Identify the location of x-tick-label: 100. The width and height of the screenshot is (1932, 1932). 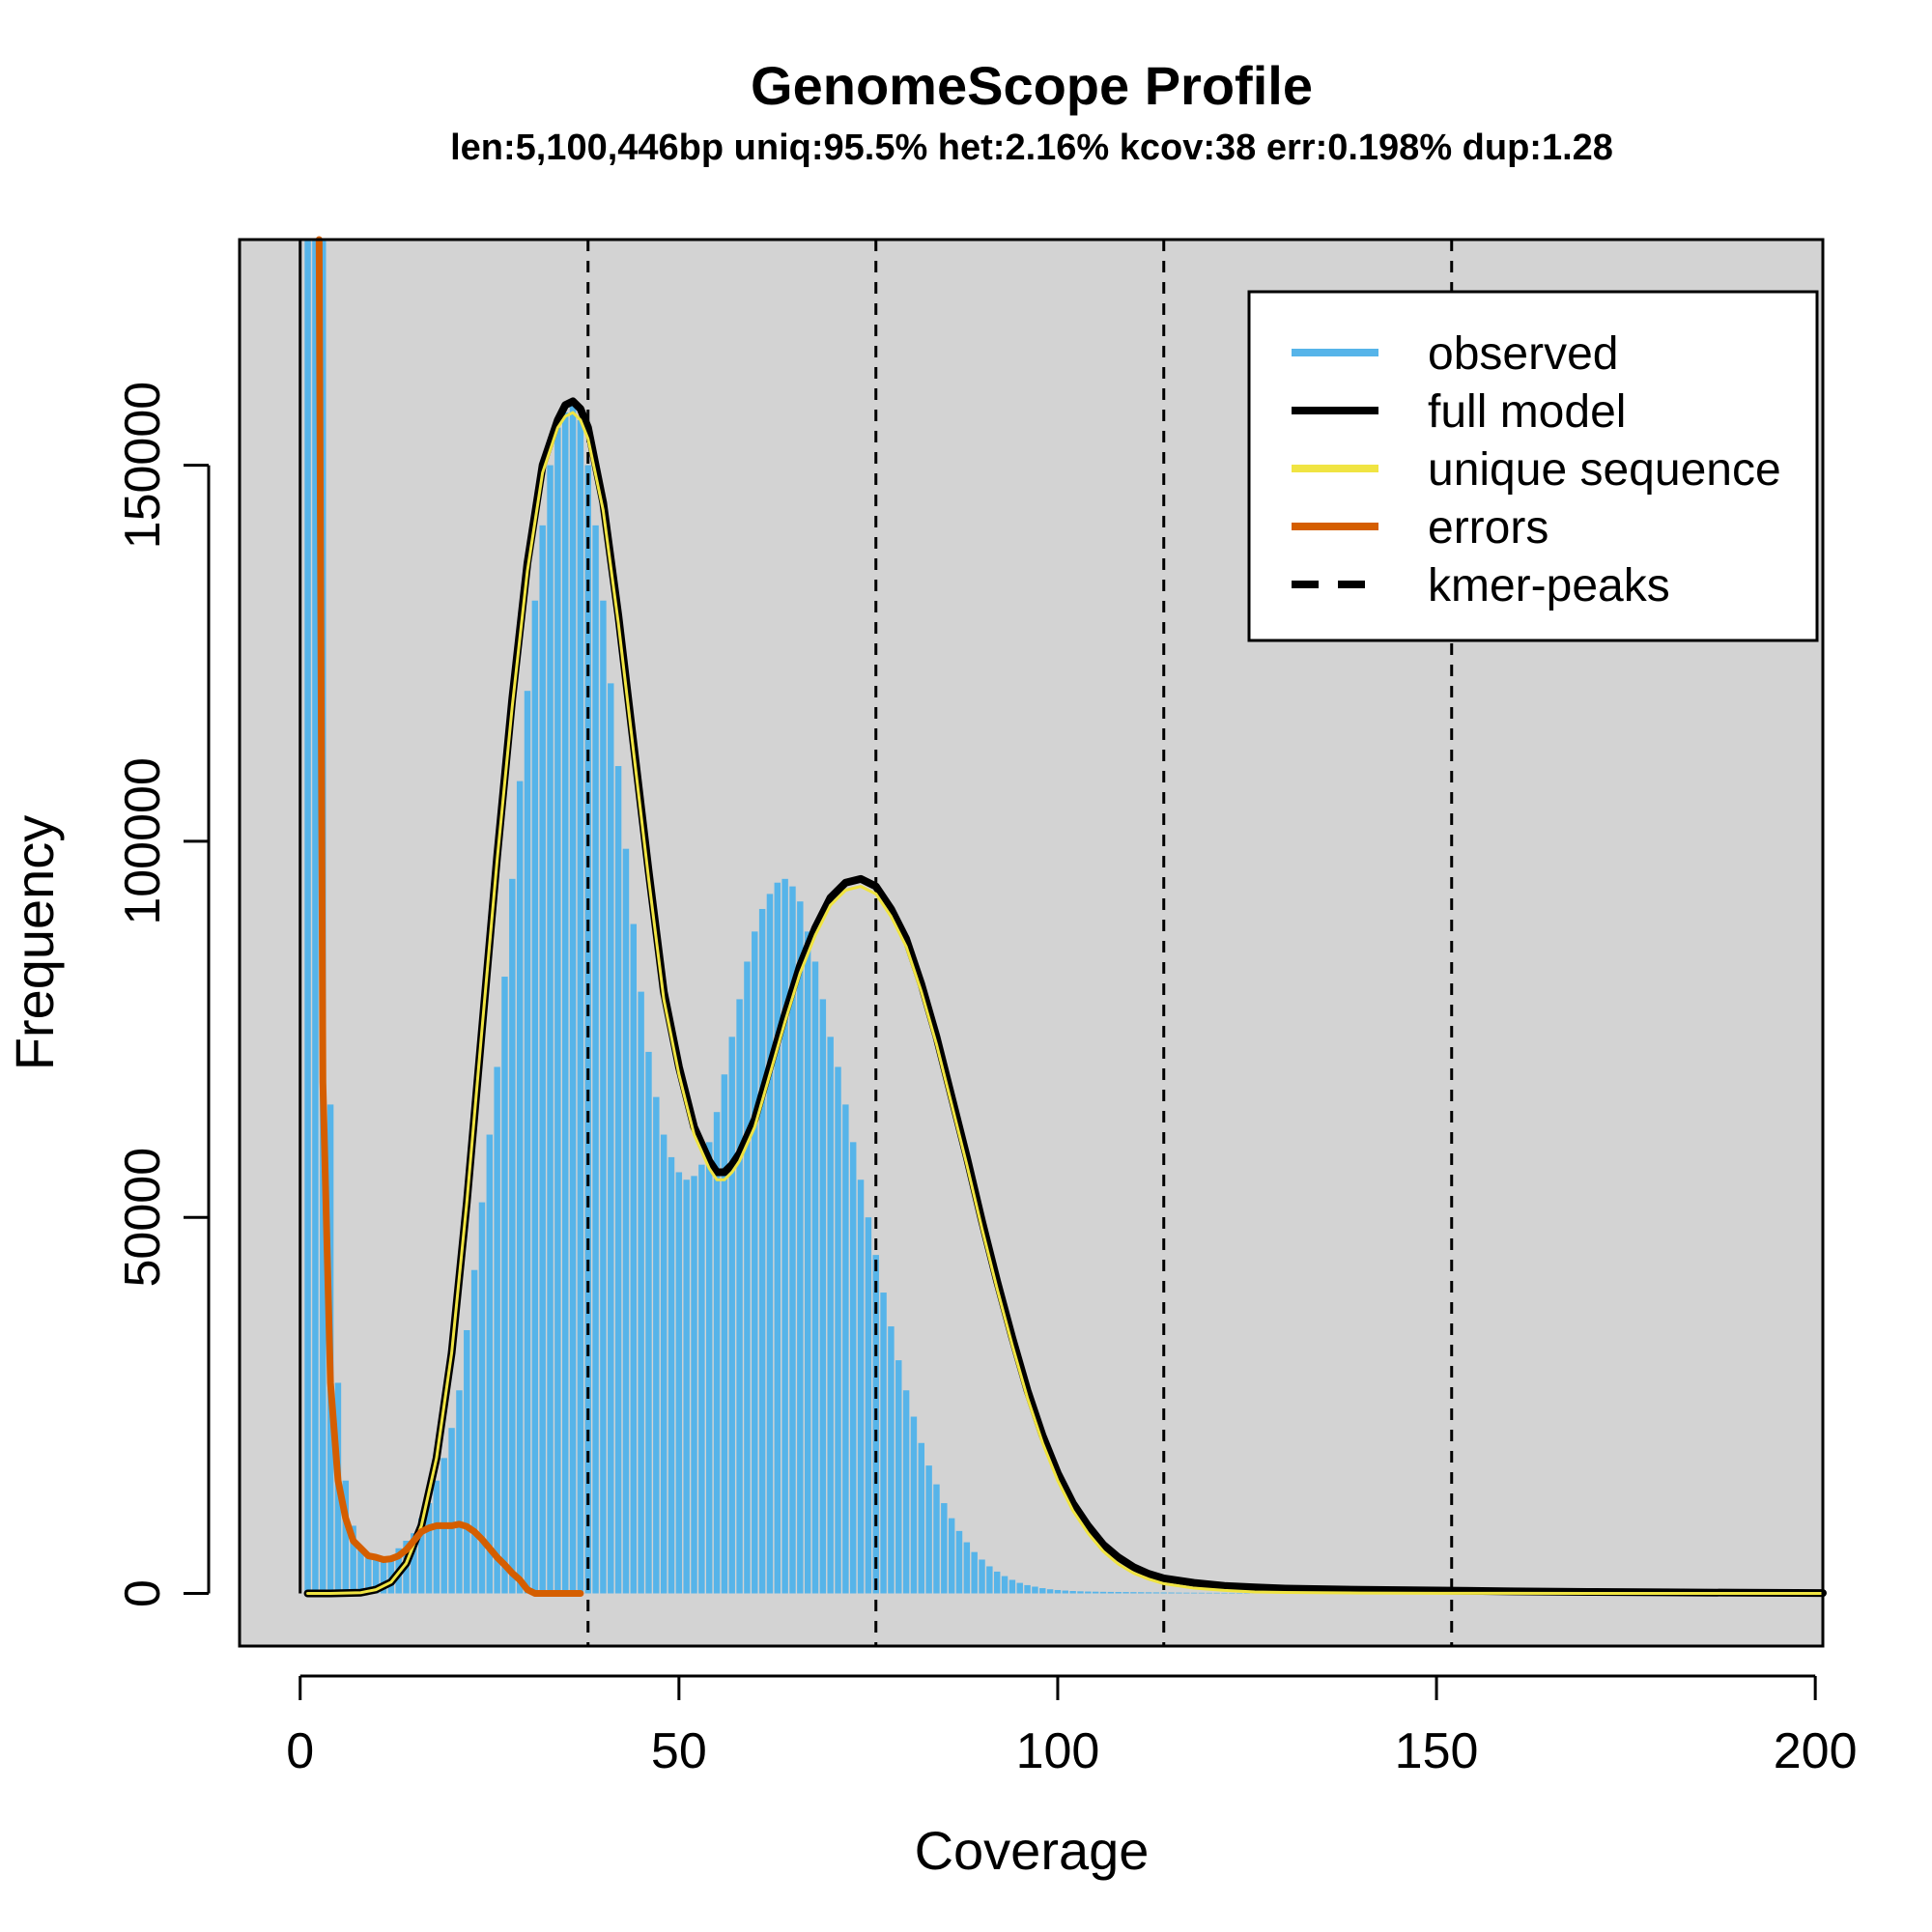
(1058, 1751).